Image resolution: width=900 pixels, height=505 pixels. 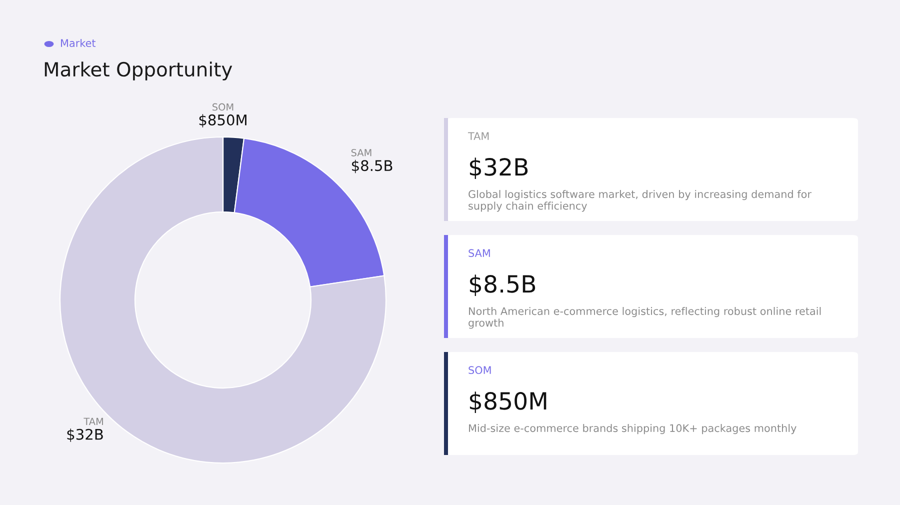 What do you see at coordinates (223, 107) in the screenshot?
I see `slice-label: SOM` at bounding box center [223, 107].